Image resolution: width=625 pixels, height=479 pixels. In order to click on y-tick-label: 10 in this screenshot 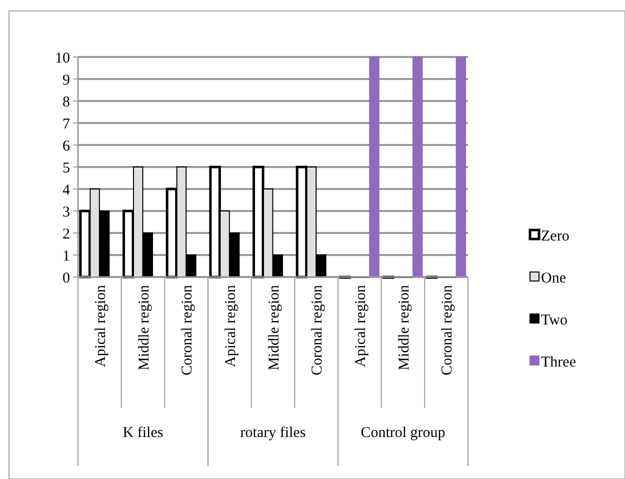, I will do `click(62, 58)`.